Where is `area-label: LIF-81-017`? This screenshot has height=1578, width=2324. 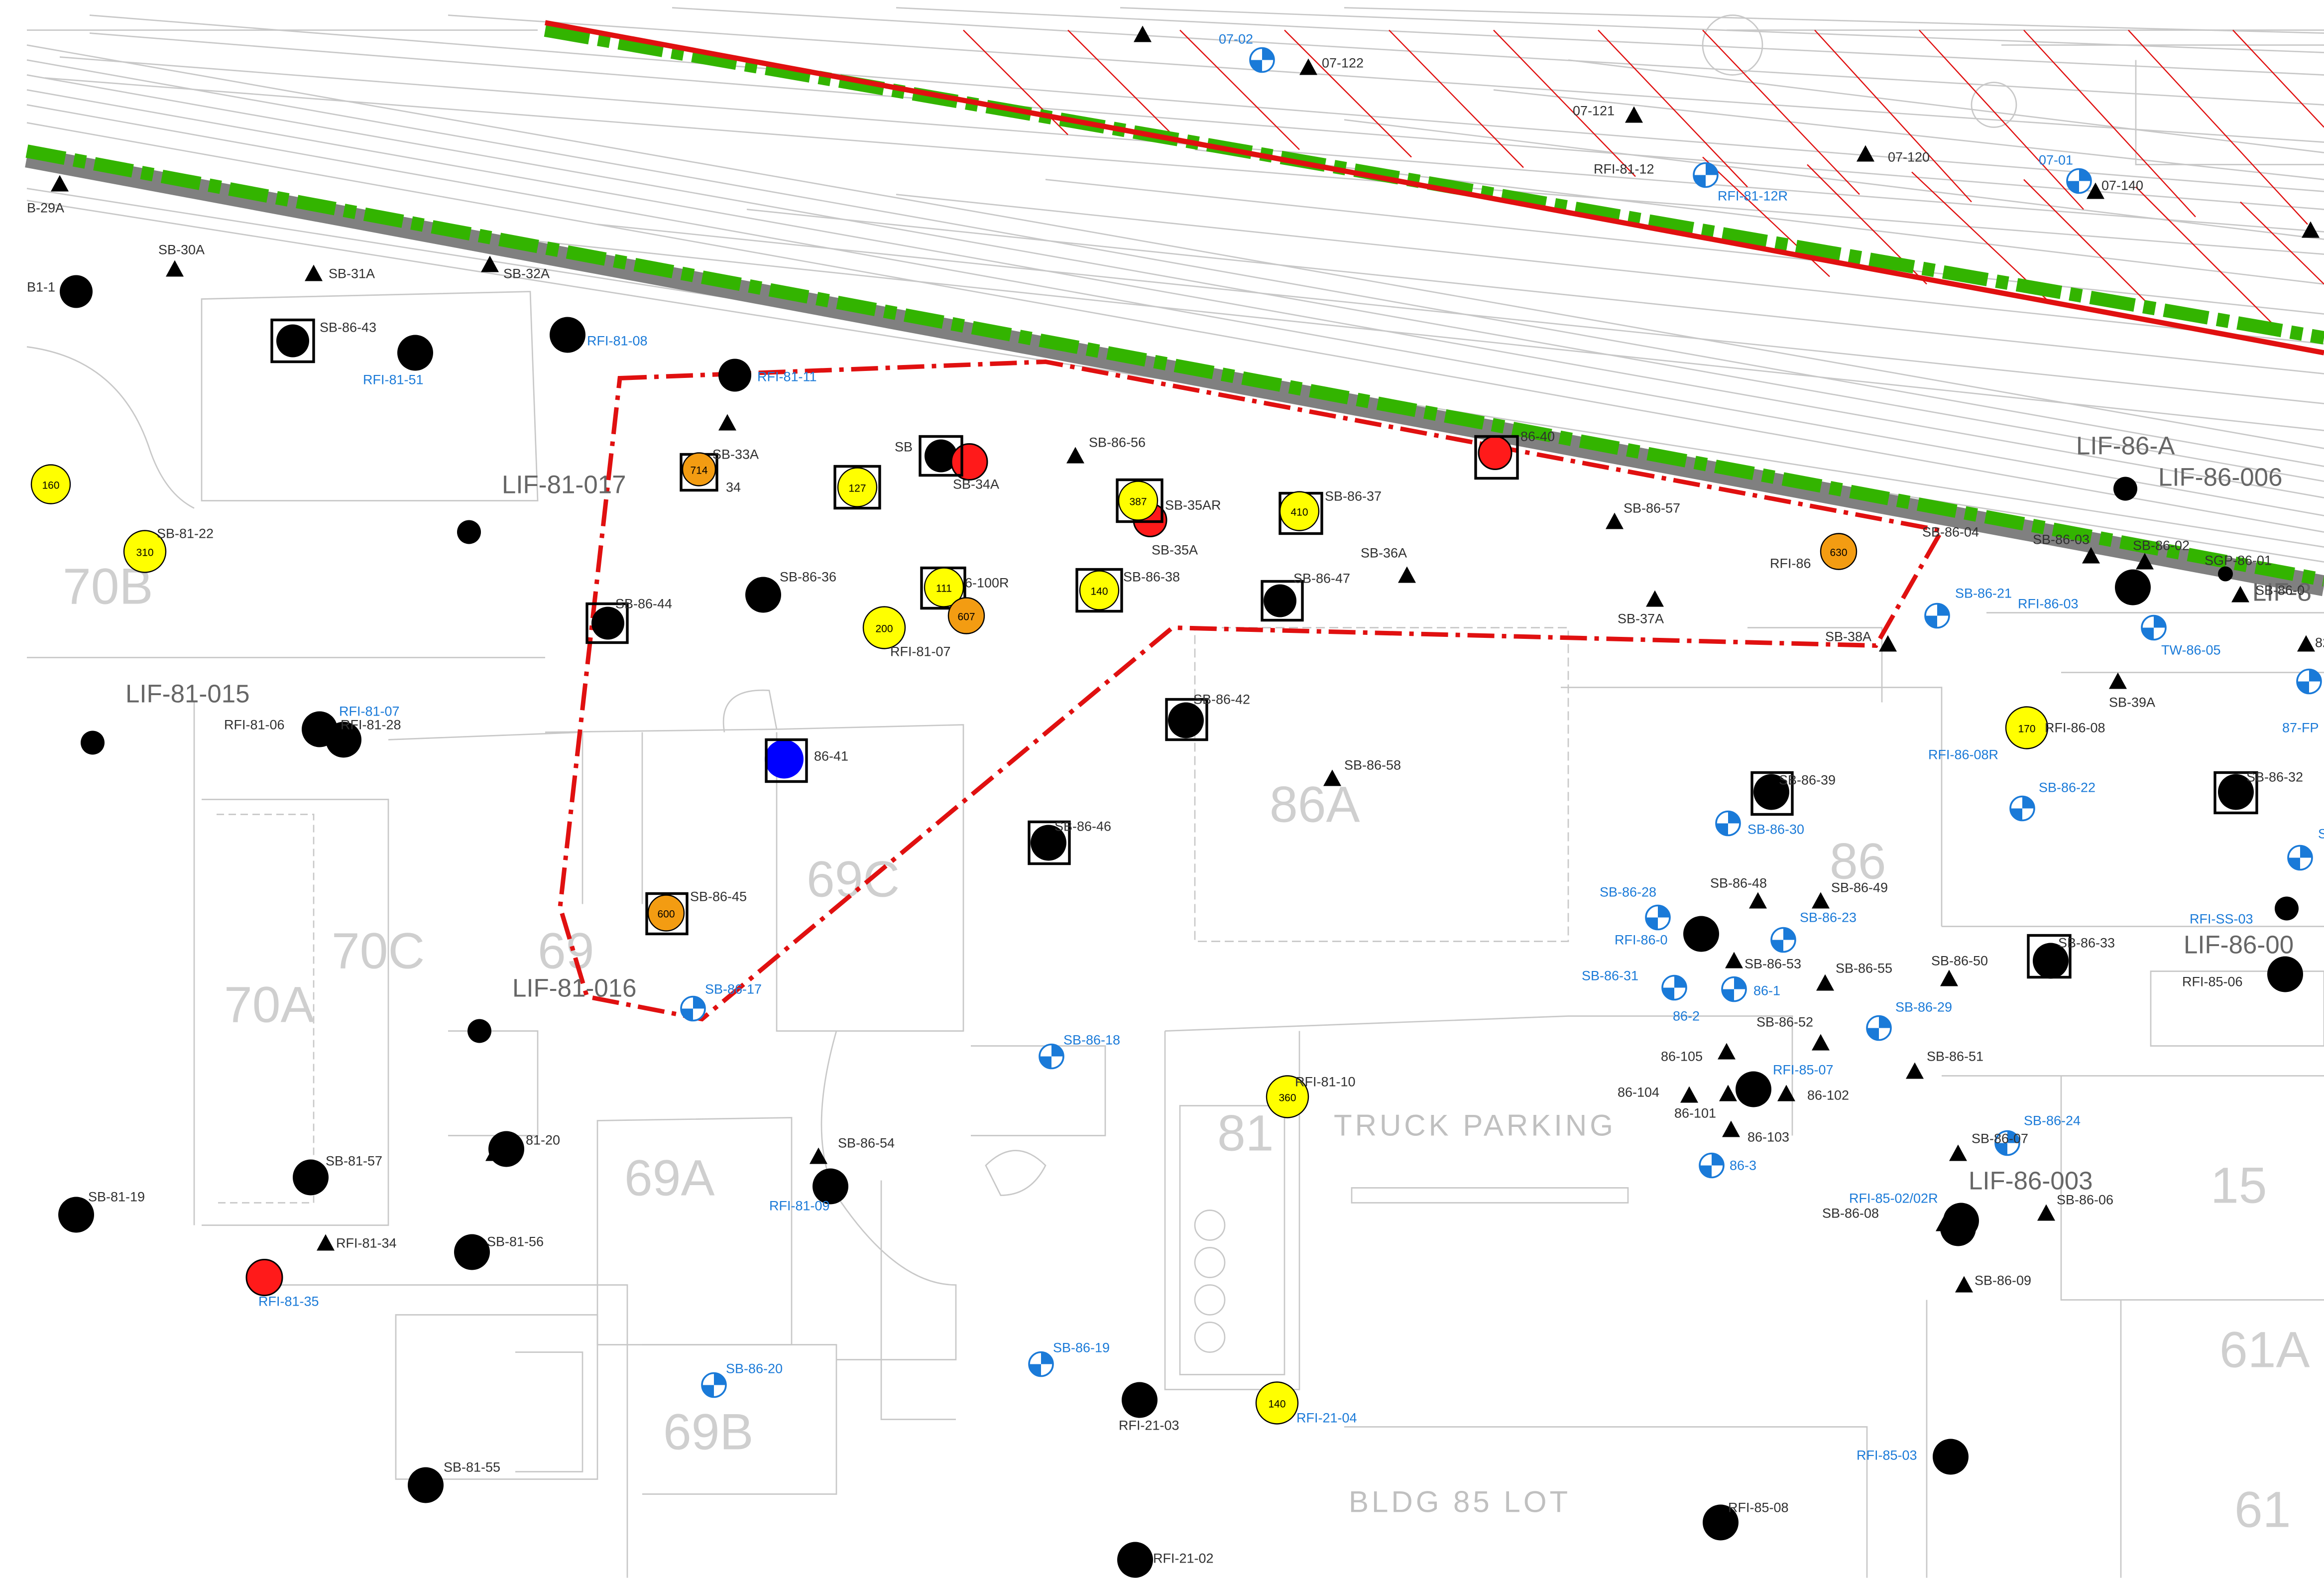
area-label: LIF-81-017 is located at coordinates (564, 485).